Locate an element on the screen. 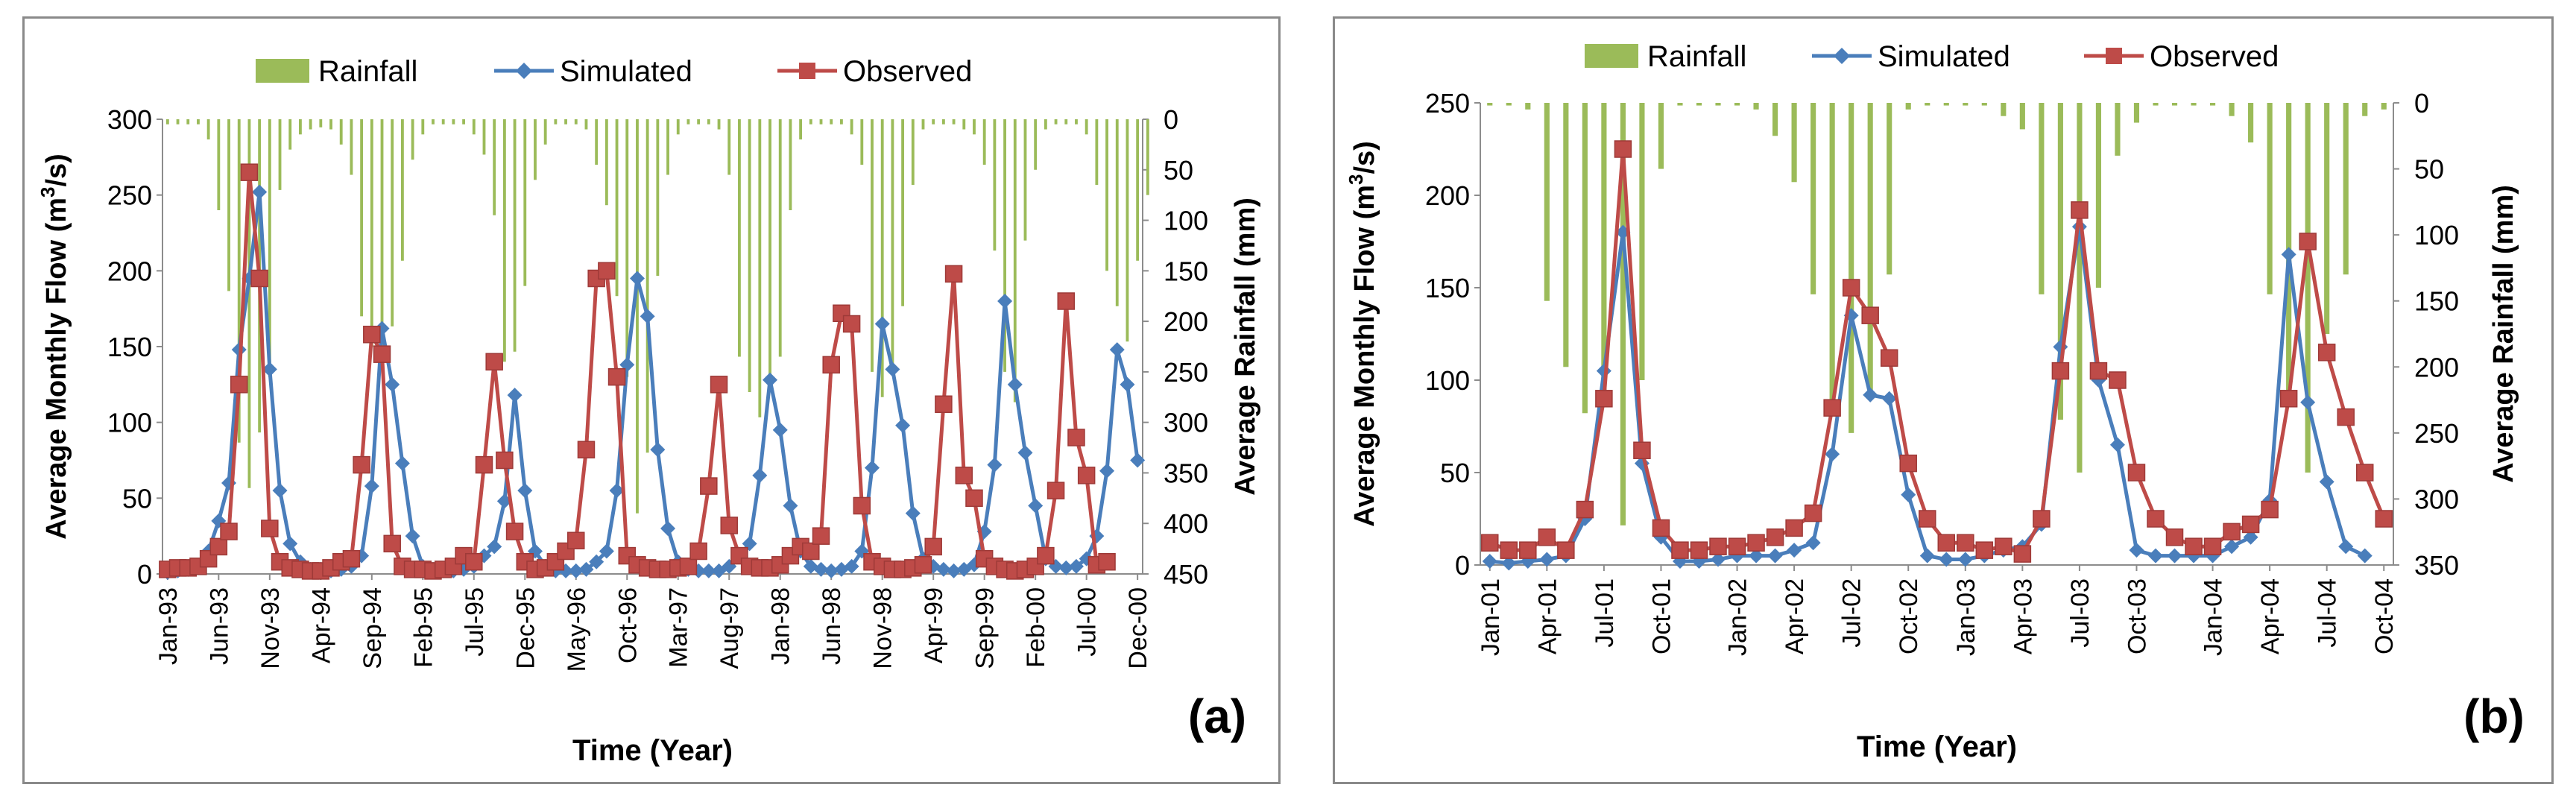  x-tick-label: Jan-98 is located at coordinates (781, 626).